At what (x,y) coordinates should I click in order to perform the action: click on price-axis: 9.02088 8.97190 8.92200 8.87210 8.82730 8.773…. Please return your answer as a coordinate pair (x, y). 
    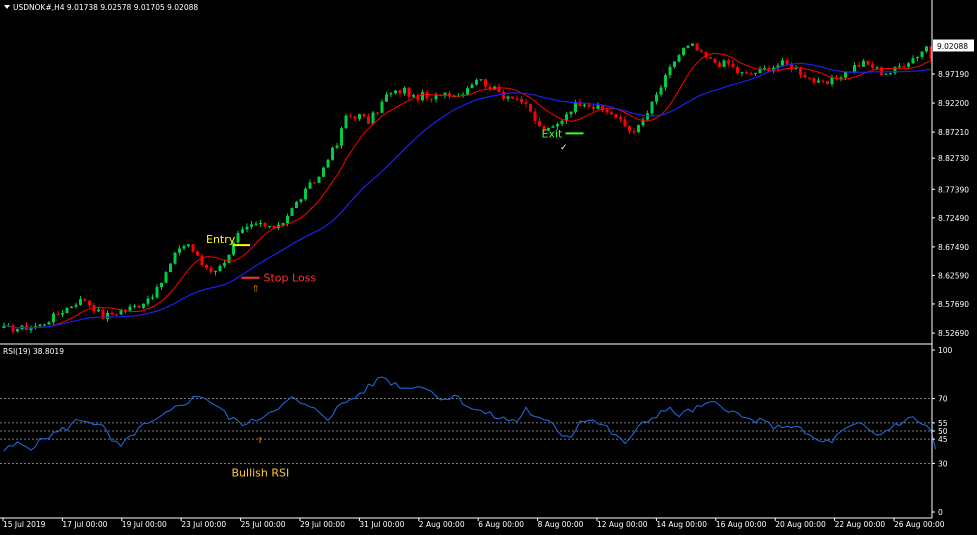
    Looking at the image, I should click on (953, 188).